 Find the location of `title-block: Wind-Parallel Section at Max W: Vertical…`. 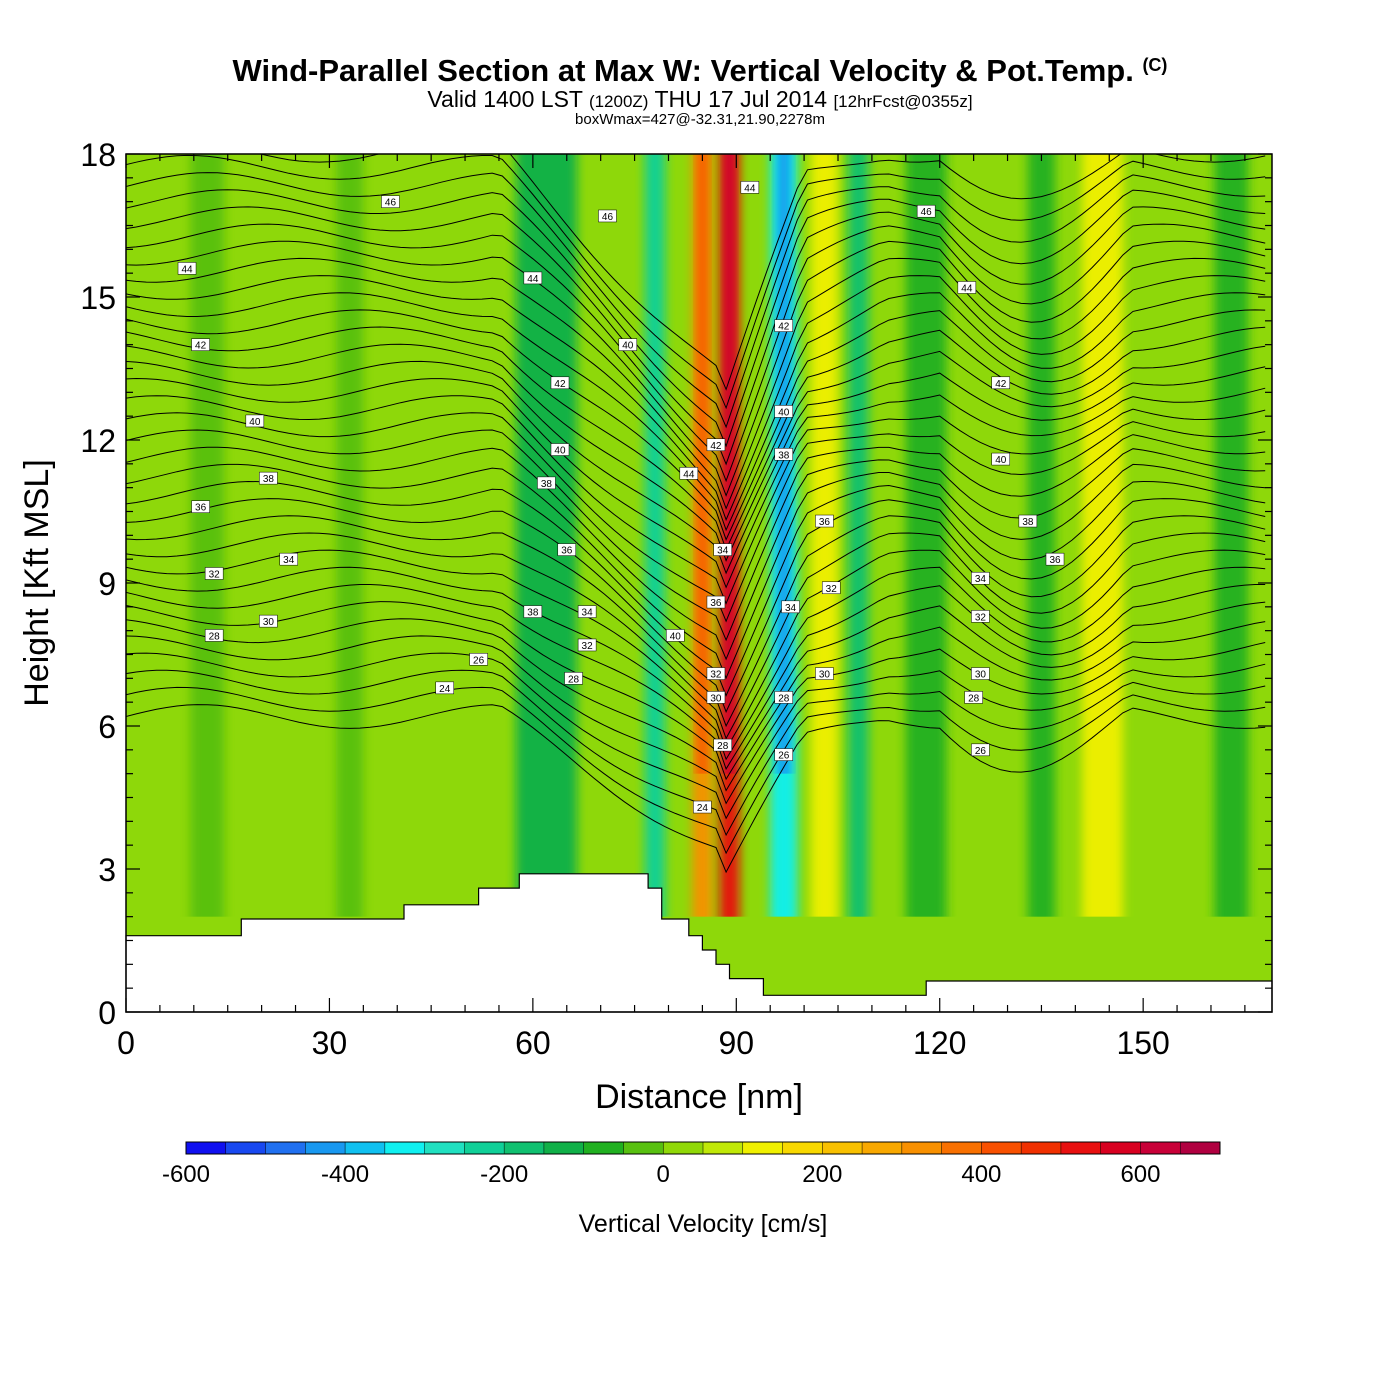

title-block: Wind-Parallel Section at Max W: Vertical… is located at coordinates (700, 88).